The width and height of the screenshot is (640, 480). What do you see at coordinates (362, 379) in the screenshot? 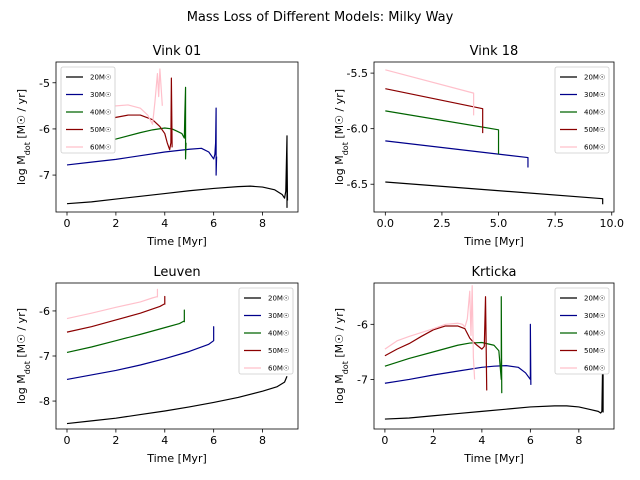
I see `ytick-label-3-0: -7` at bounding box center [362, 379].